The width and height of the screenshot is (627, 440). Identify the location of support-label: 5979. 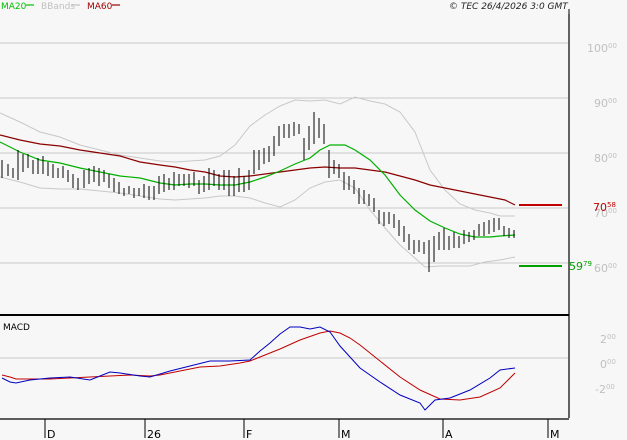
(580, 266).